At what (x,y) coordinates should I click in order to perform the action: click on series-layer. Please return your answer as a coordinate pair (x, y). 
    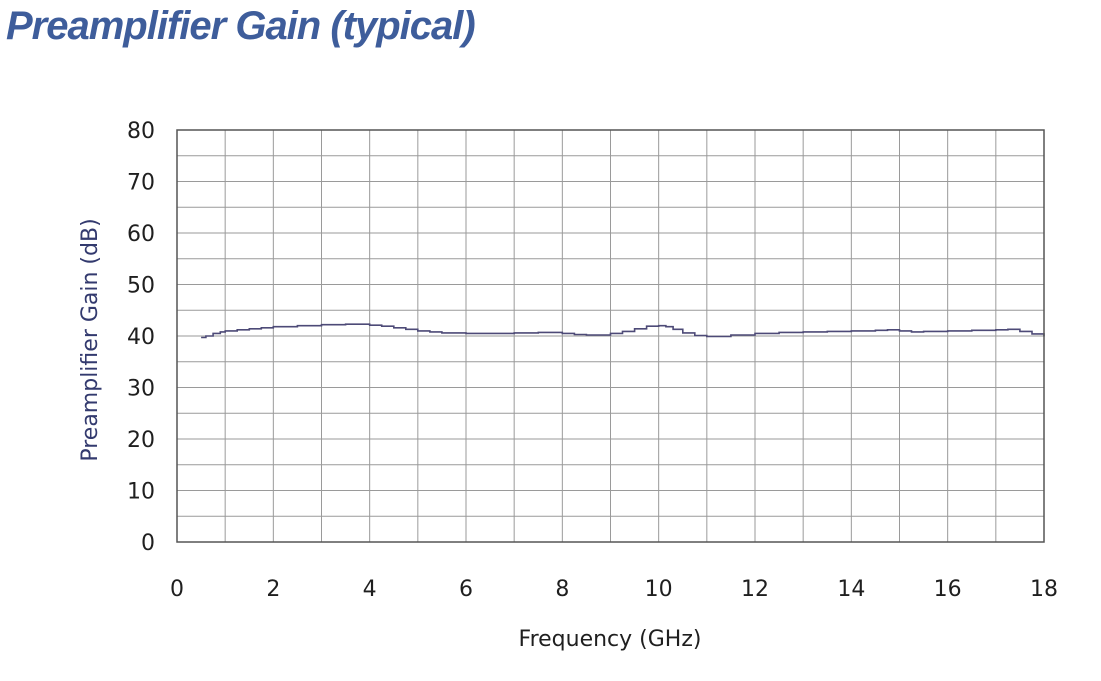
    Looking at the image, I should click on (623, 331).